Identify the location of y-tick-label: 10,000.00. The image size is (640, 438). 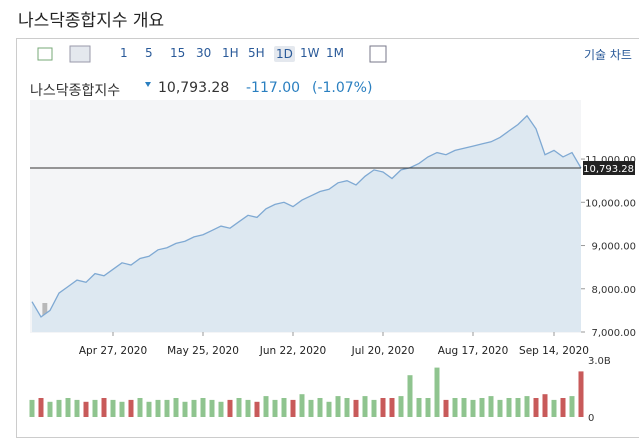
(610, 203).